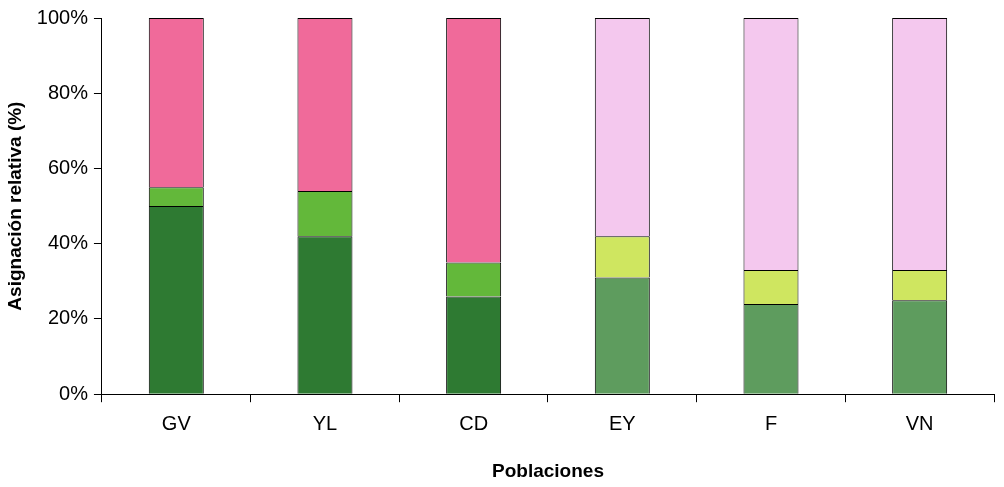 The height and width of the screenshot is (487, 1004). What do you see at coordinates (68, 167) in the screenshot?
I see `y-tick-label: 60%` at bounding box center [68, 167].